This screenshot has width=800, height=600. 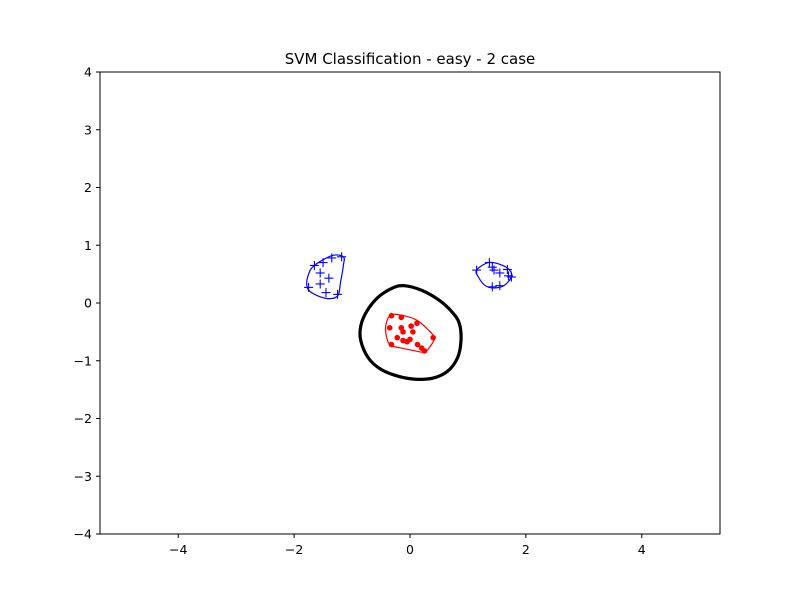 What do you see at coordinates (83, 534) in the screenshot?
I see `y-tick-label: −4` at bounding box center [83, 534].